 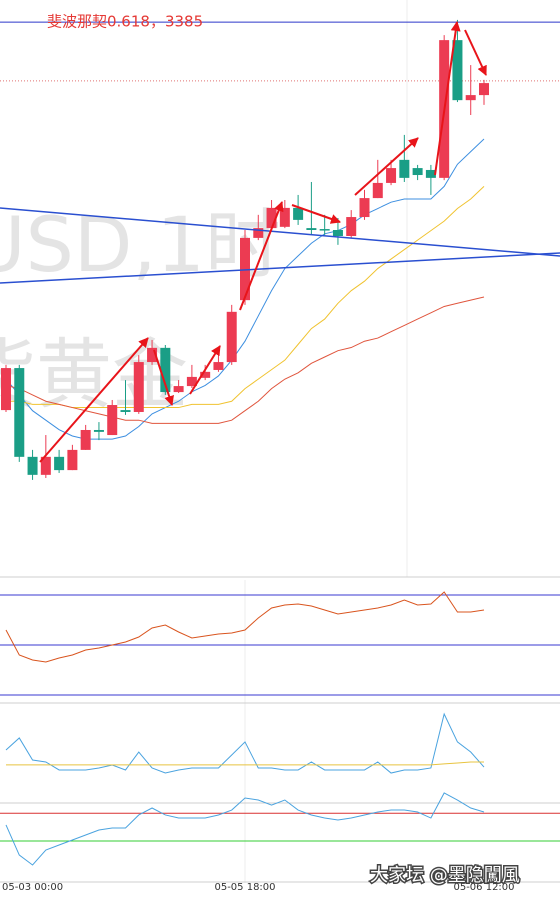 What do you see at coordinates (140, 244) in the screenshot?
I see `watermark: USD,1时` at bounding box center [140, 244].